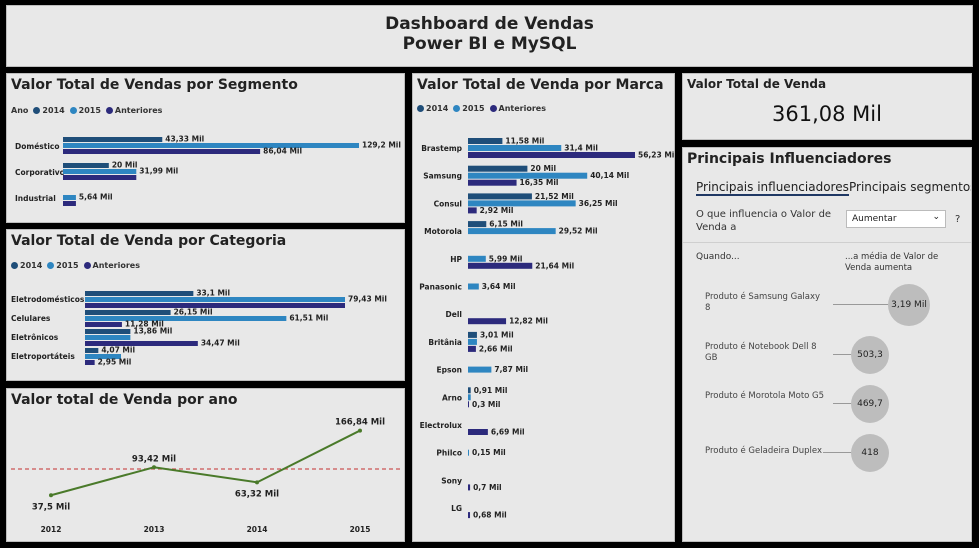 The width and height of the screenshot is (979, 548). I want to click on x-tick-label: 2015, so click(360, 529).